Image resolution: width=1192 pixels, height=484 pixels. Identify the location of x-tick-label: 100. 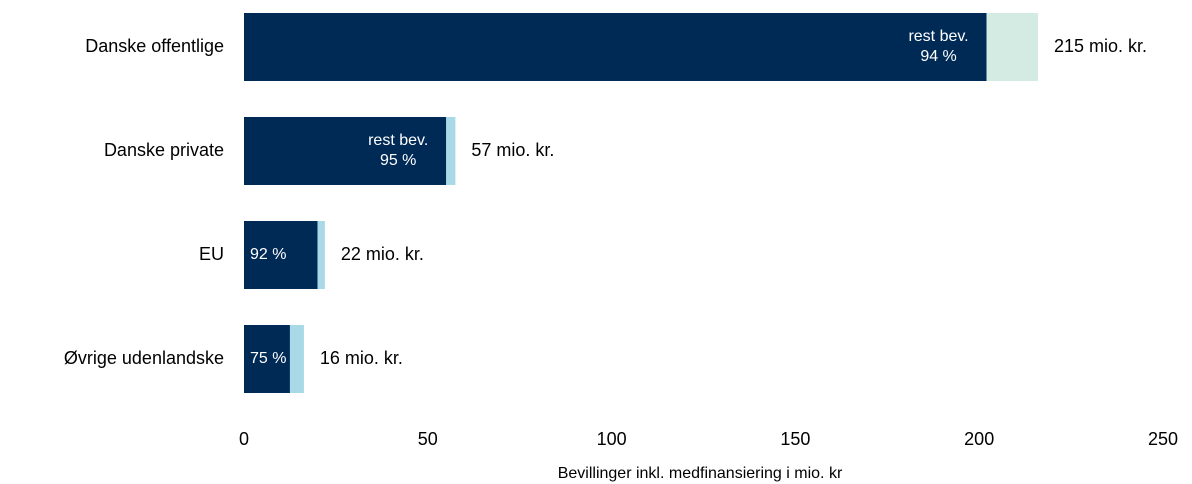
(612, 439).